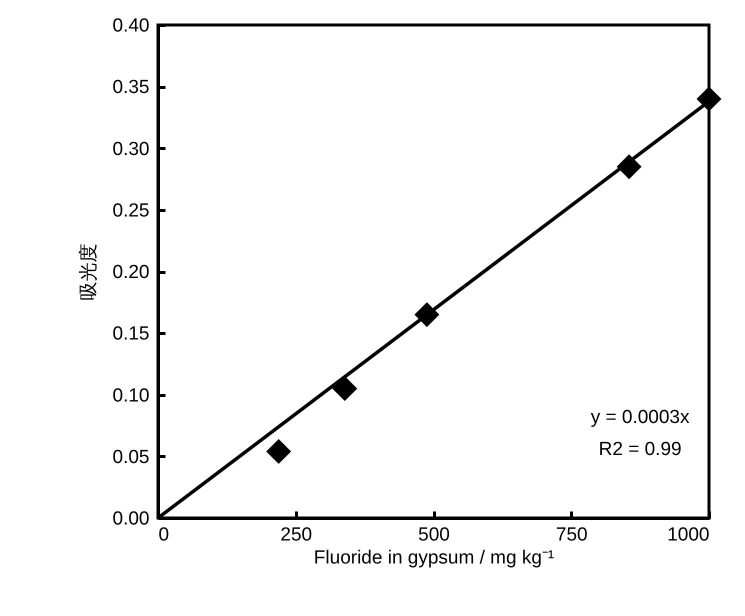  What do you see at coordinates (434, 558) in the screenshot?
I see `x-axis-title: Fluoride in gypsum / mg kg⁻¹` at bounding box center [434, 558].